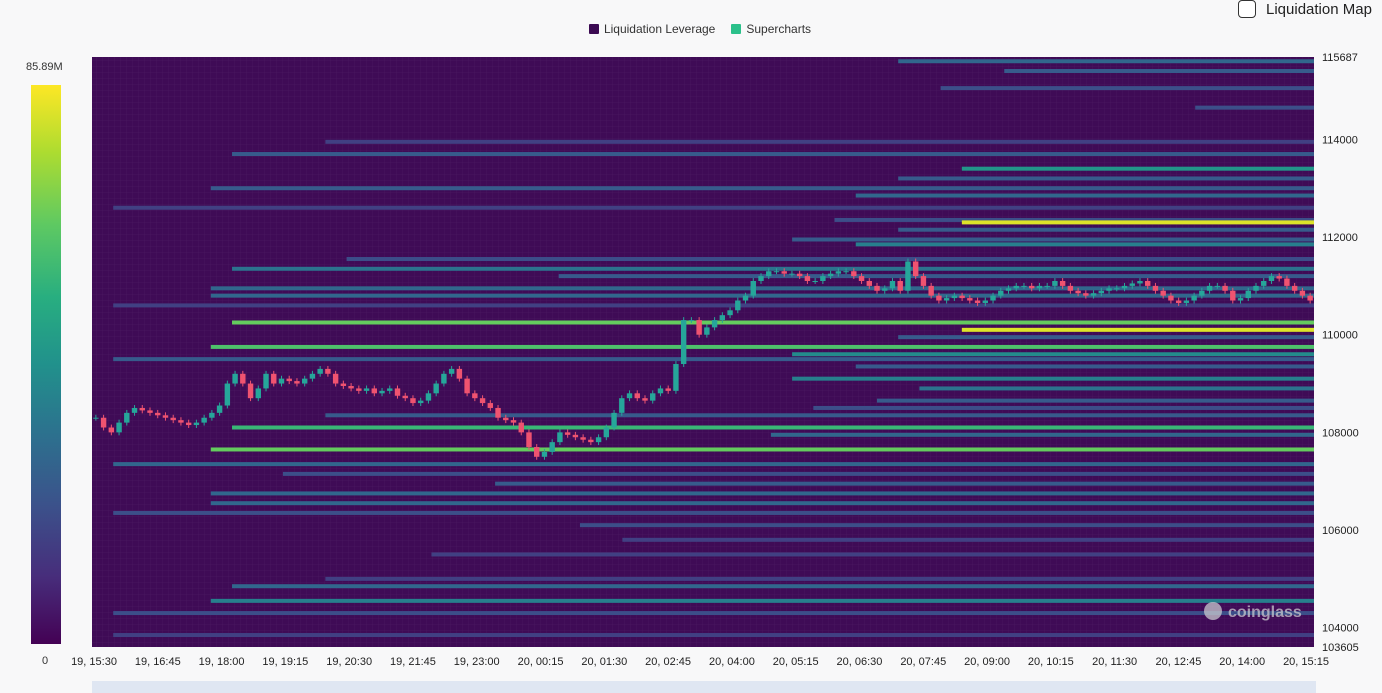 Image resolution: width=1382 pixels, height=693 pixels. I want to click on liquidation-map-toggle: Liquidation Map, so click(1305, 9).